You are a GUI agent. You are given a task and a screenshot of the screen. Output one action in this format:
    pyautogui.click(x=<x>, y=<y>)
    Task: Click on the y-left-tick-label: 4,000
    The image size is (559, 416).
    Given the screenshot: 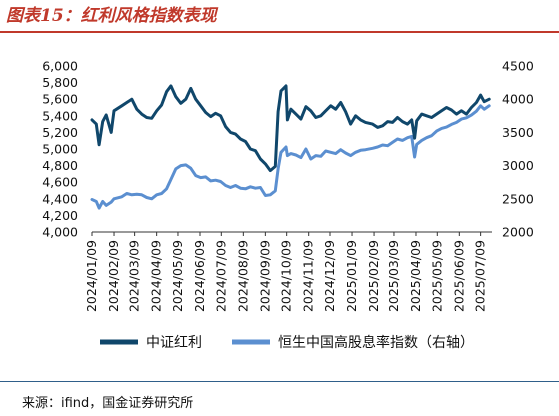 What is the action you would take?
    pyautogui.click(x=60, y=232)
    